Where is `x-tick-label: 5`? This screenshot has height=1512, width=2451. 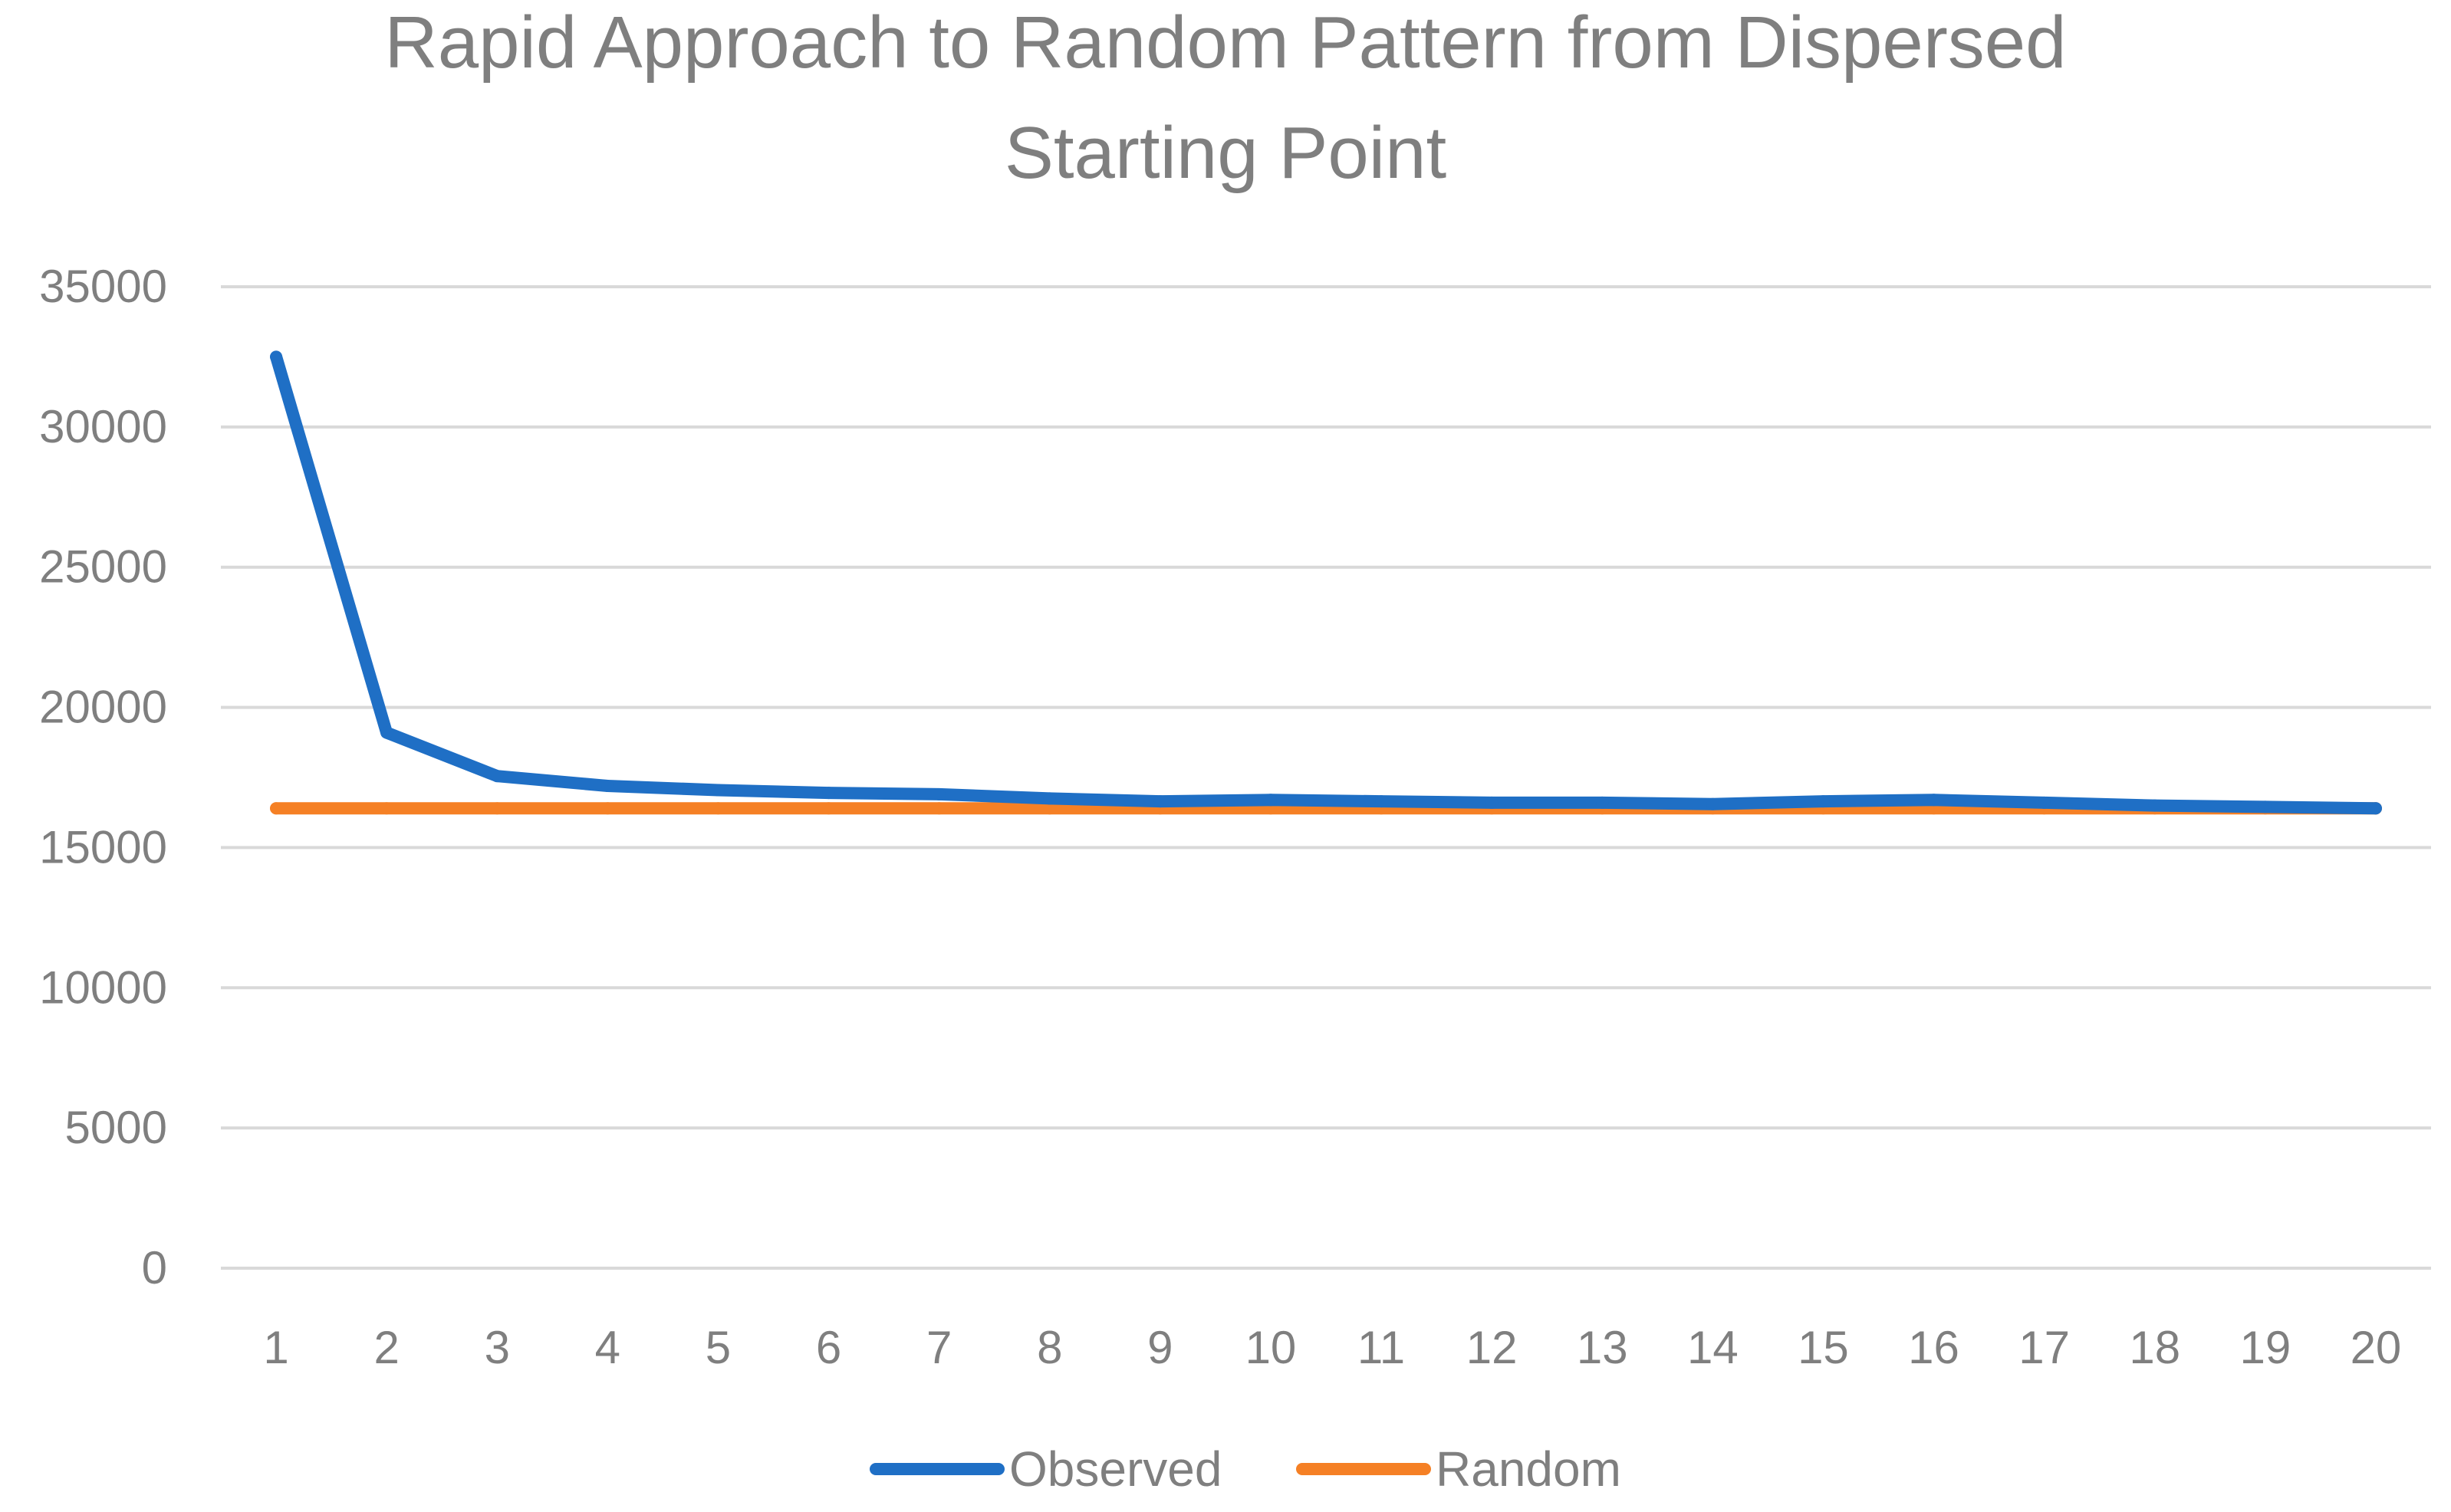
x-tick-label: 5 is located at coordinates (718, 1347).